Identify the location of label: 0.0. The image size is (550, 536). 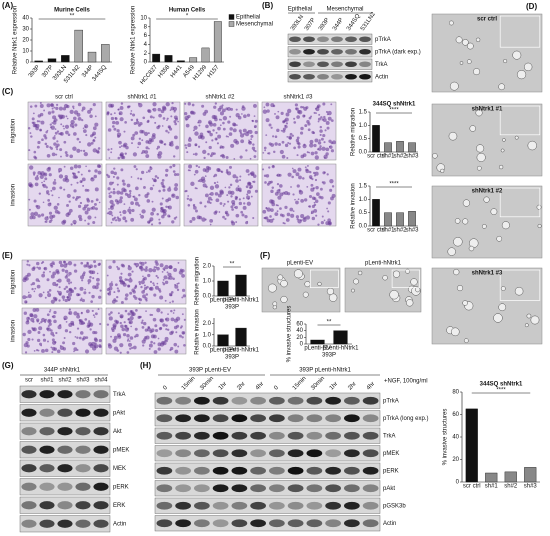
(207, 297).